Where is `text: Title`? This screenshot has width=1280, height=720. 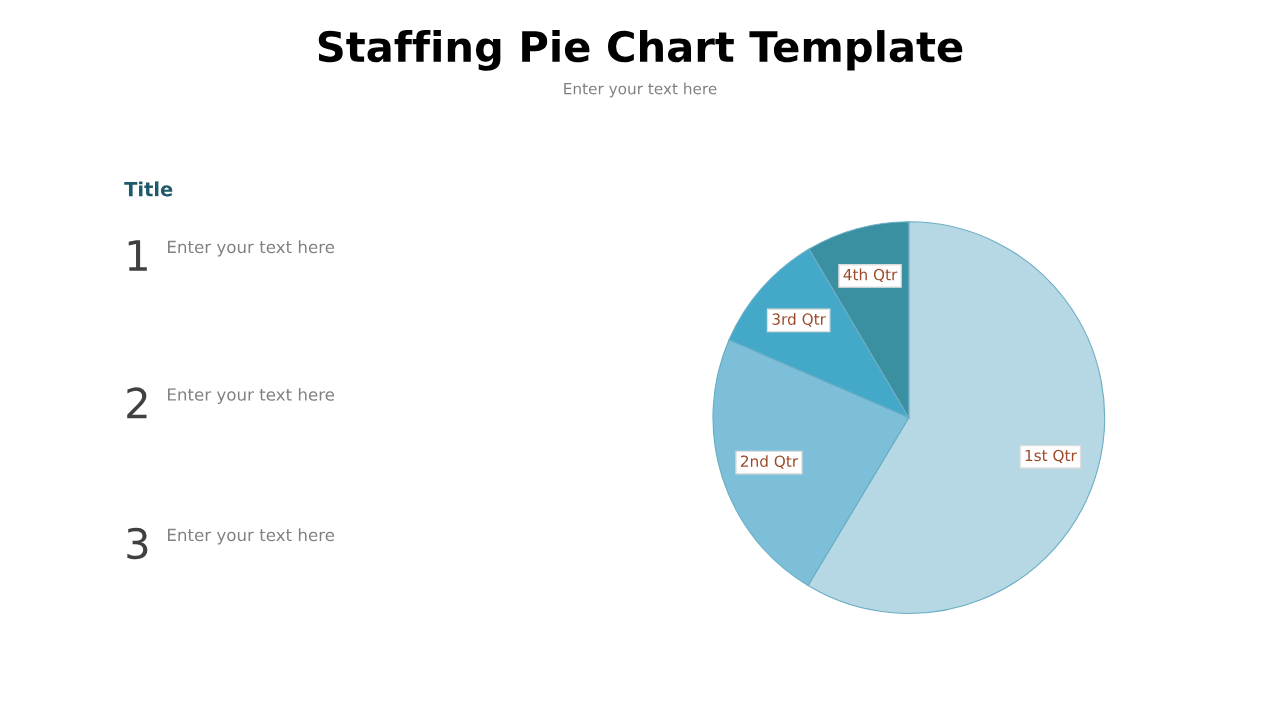 text: Title is located at coordinates (148, 189).